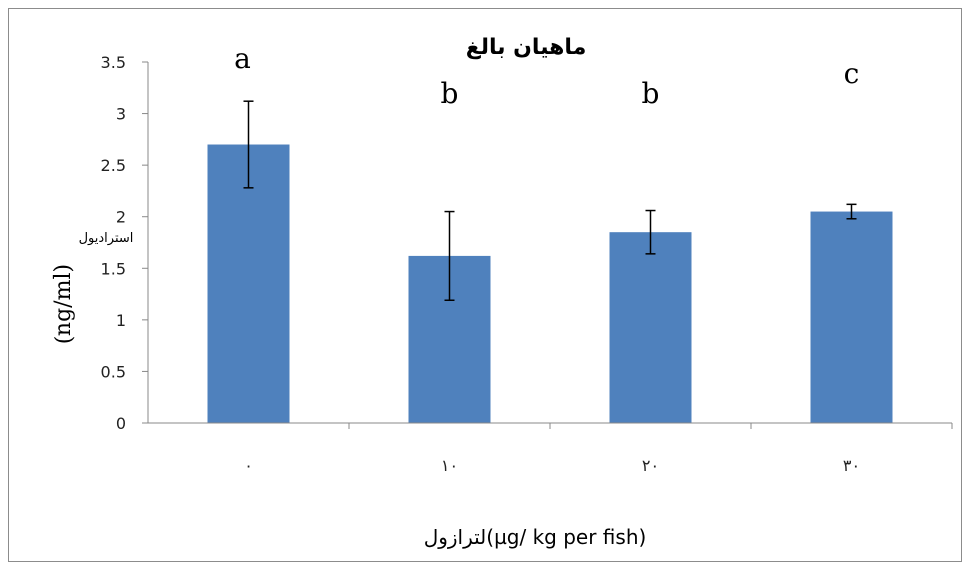 This screenshot has height=564, width=971. I want to click on y-axis-name-label: استرادیول, so click(106, 238).